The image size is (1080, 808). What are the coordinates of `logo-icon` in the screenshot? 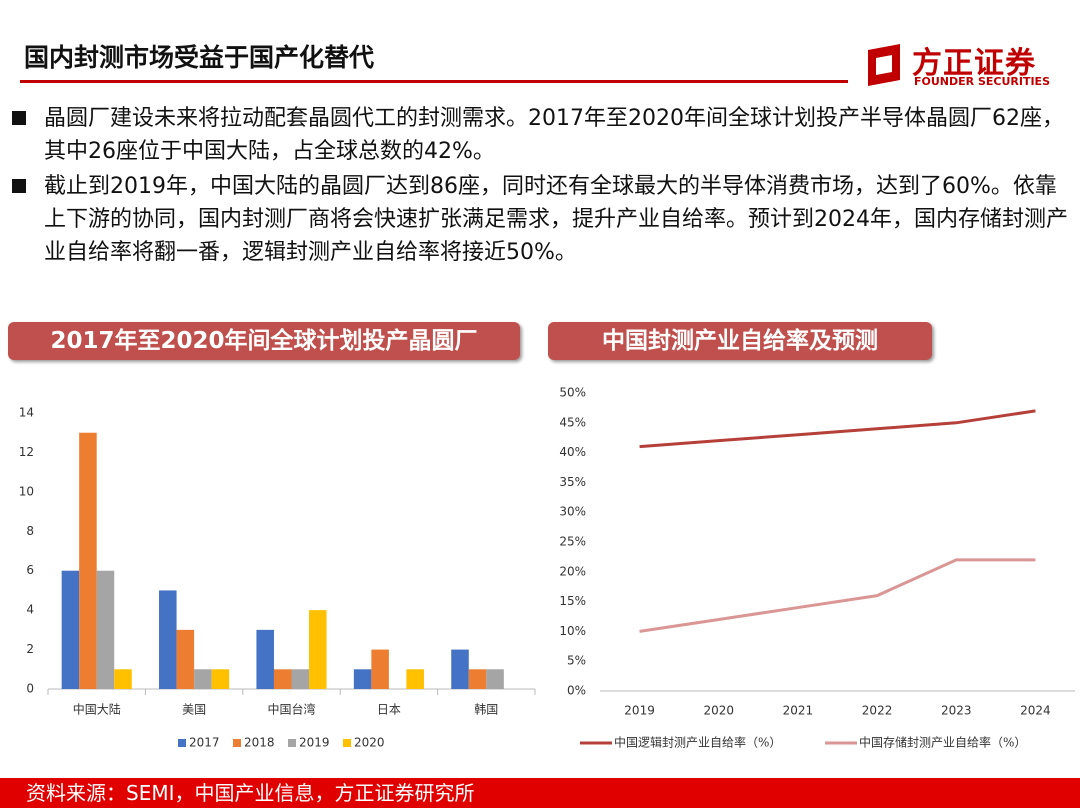 It's located at (884, 65).